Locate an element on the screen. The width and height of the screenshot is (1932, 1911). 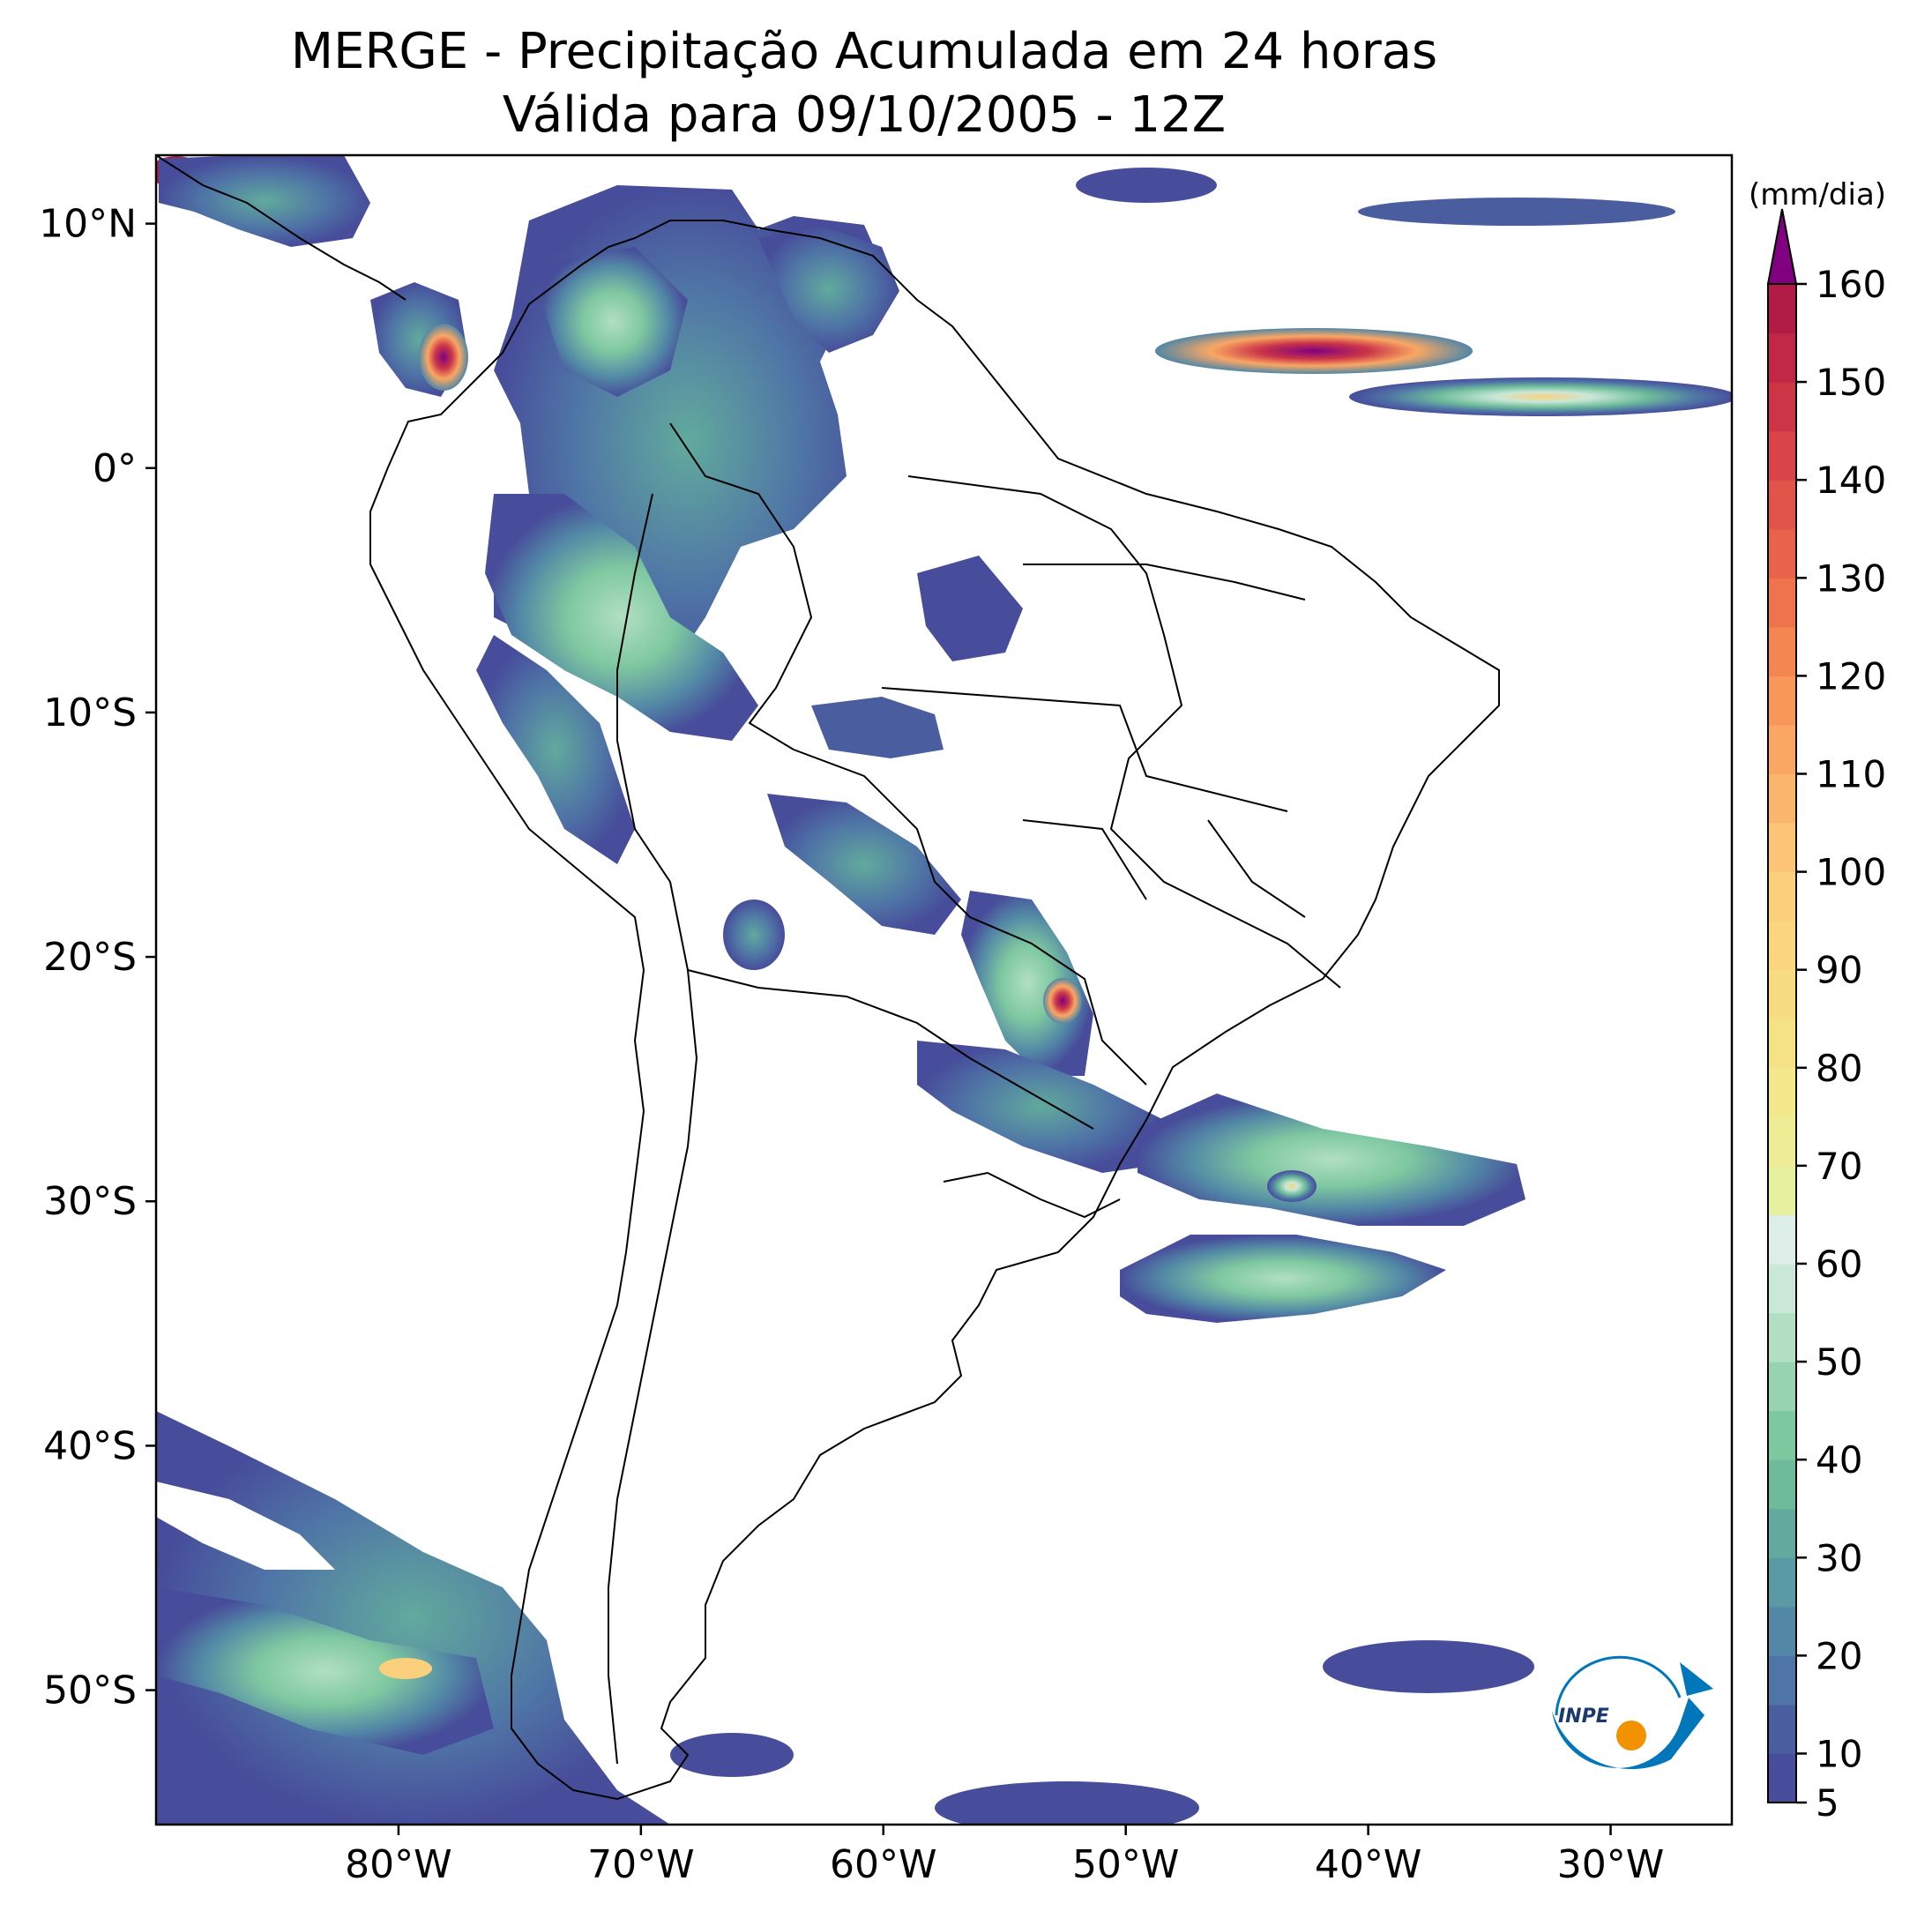
colorbar-extend-arrow is located at coordinates (1782, 247).